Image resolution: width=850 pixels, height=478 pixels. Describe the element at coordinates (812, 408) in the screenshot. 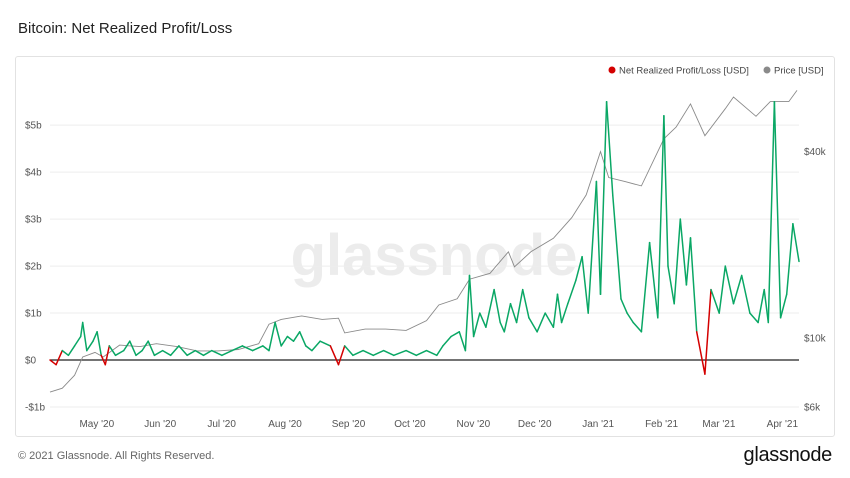

I see `y-right-tick-label: $6k` at that location.